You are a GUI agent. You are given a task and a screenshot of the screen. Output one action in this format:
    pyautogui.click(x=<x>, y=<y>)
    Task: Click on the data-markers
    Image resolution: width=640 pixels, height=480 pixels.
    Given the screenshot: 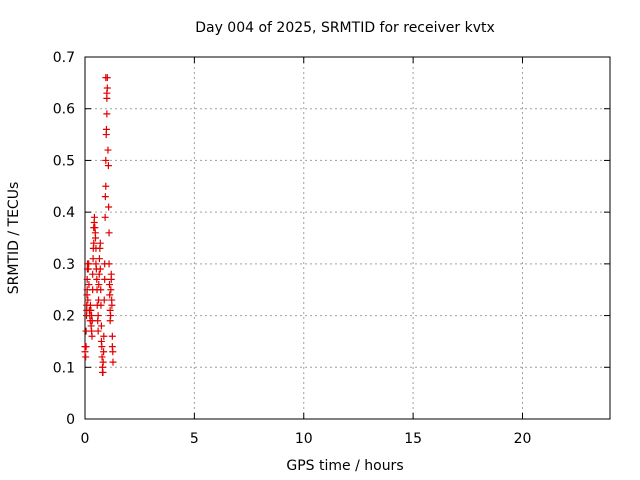 What is the action you would take?
    pyautogui.click(x=99, y=225)
    